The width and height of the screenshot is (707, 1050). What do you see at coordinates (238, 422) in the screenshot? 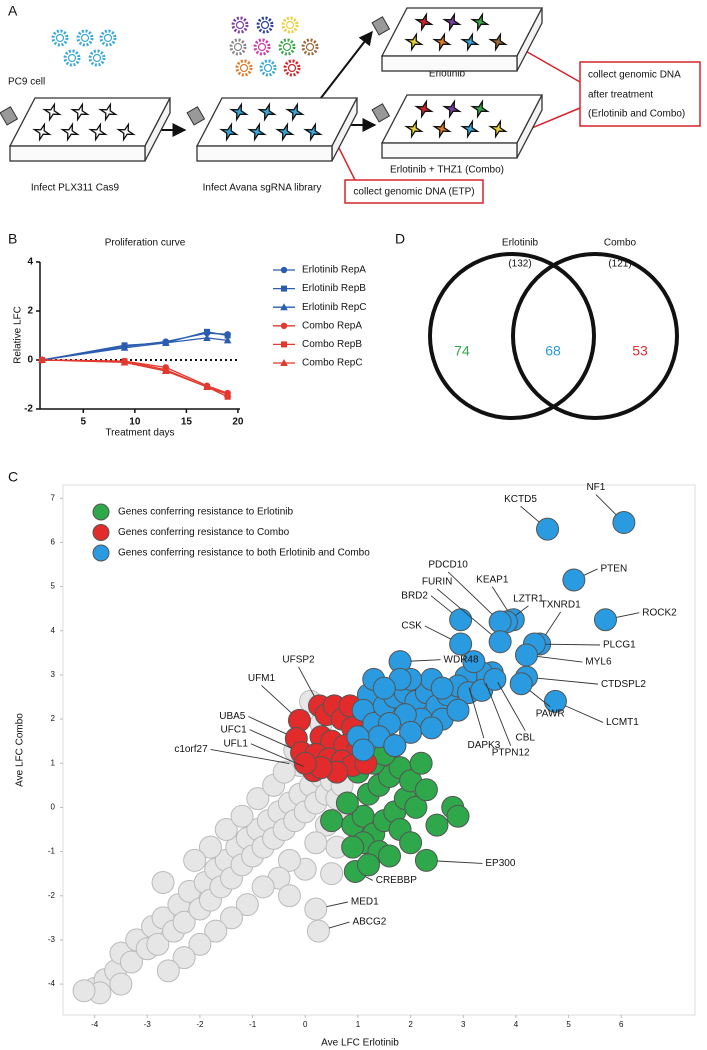
I see `x-tick-label: 20` at bounding box center [238, 422].